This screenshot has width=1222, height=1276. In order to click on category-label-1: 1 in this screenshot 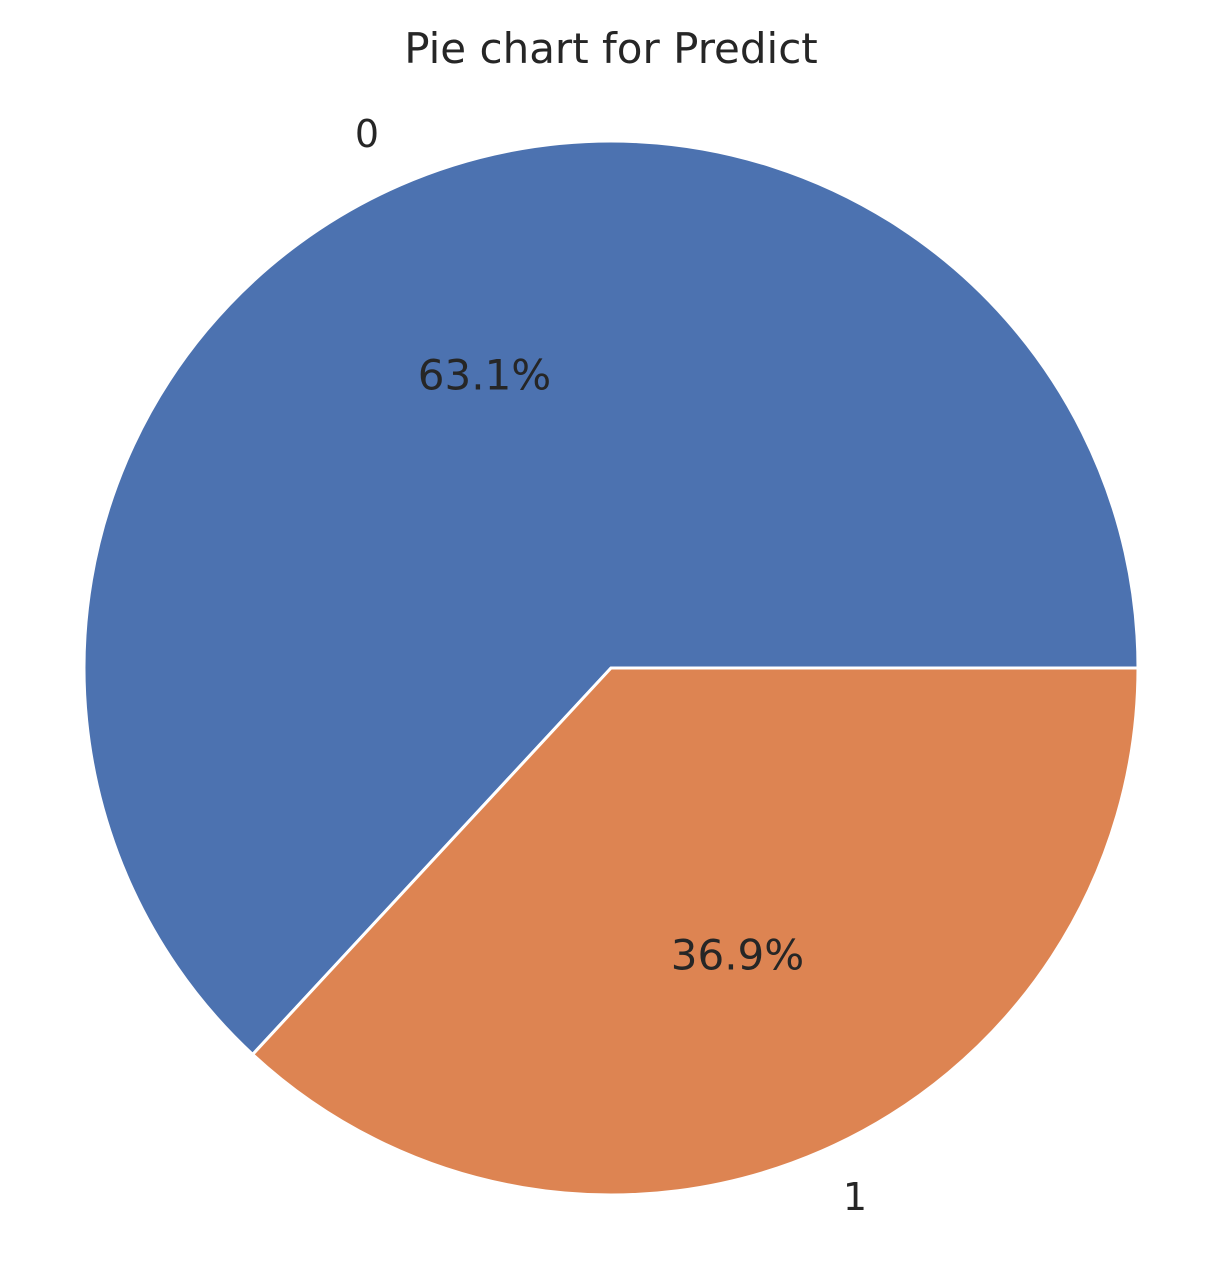, I will do `click(855, 1197)`.